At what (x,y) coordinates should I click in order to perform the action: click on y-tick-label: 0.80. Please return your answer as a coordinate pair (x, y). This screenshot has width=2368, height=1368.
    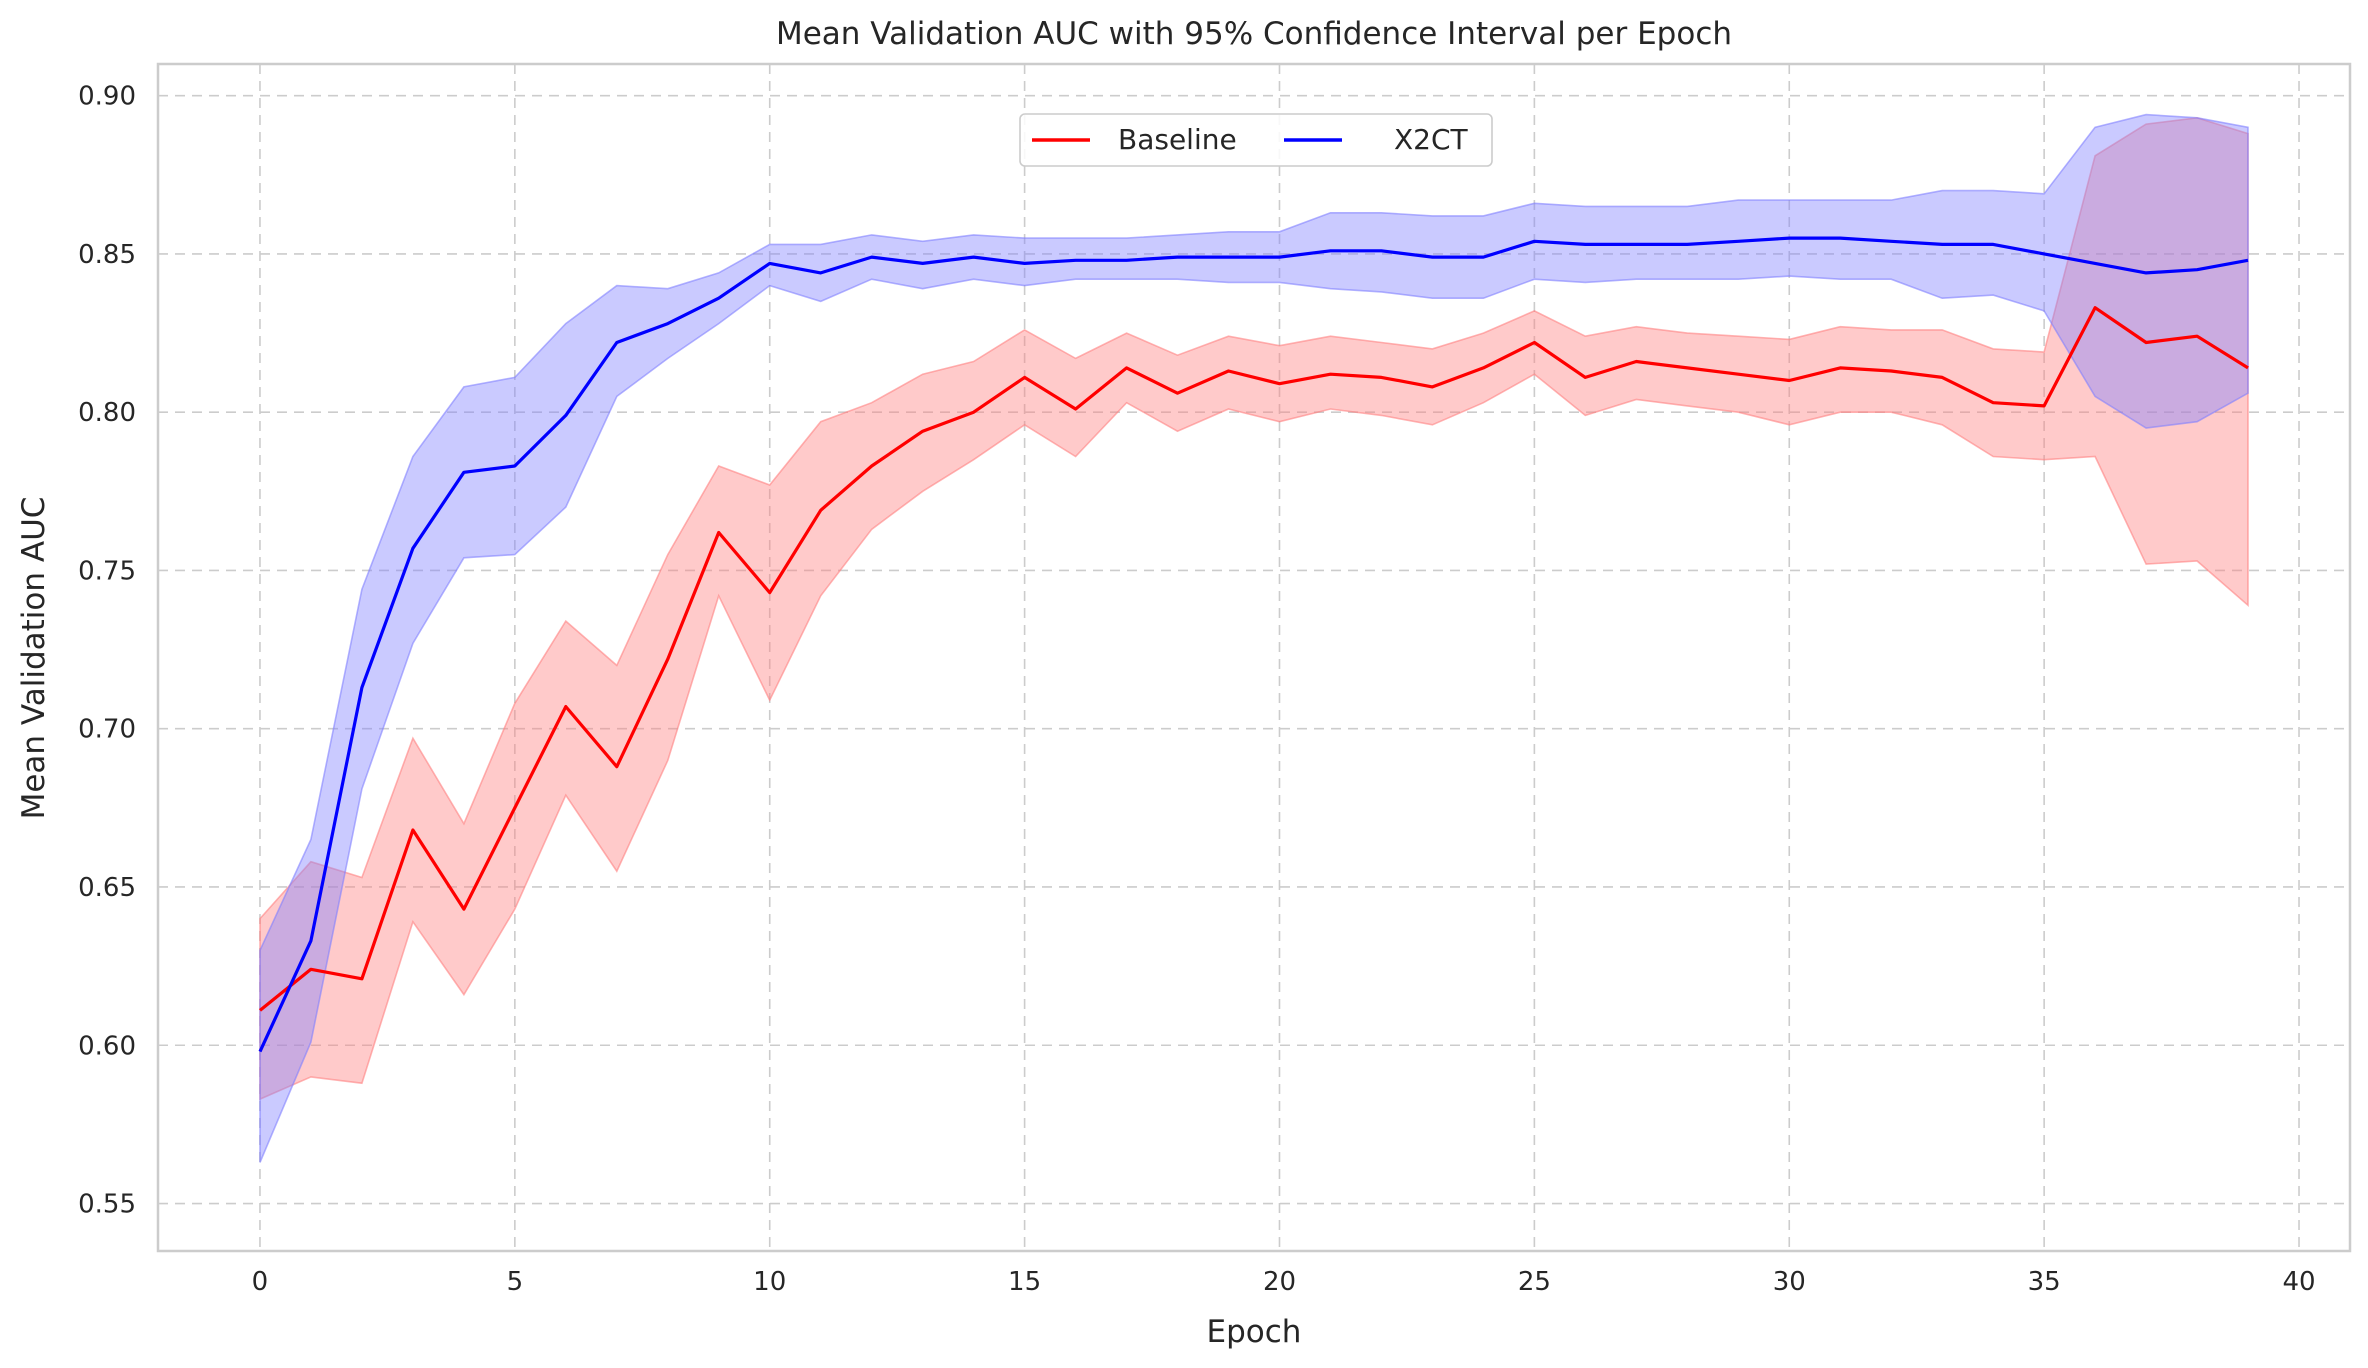
    Looking at the image, I should click on (107, 413).